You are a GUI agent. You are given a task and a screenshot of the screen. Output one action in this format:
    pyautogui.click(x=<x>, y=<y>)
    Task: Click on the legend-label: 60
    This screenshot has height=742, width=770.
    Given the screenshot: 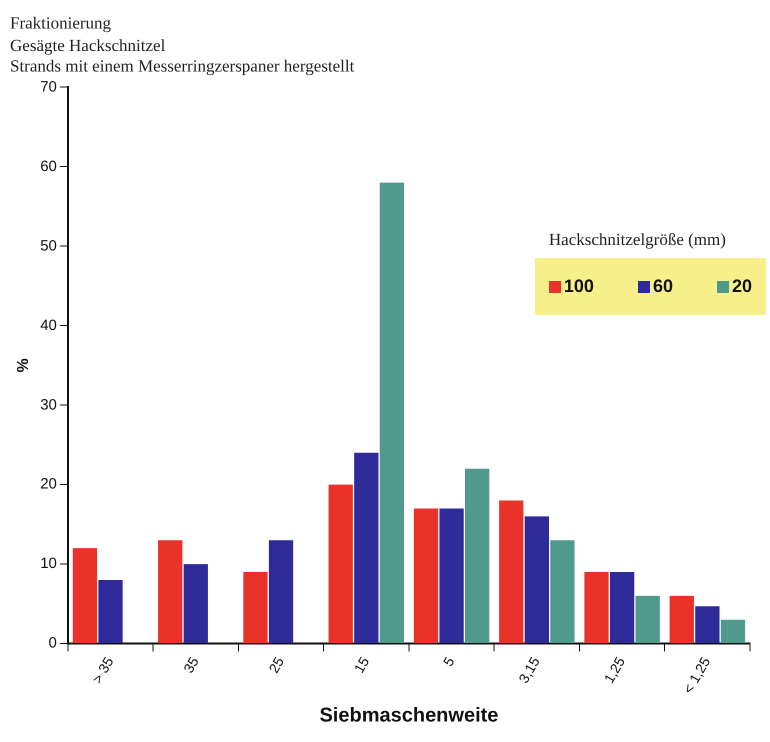 What is the action you would take?
    pyautogui.click(x=662, y=286)
    